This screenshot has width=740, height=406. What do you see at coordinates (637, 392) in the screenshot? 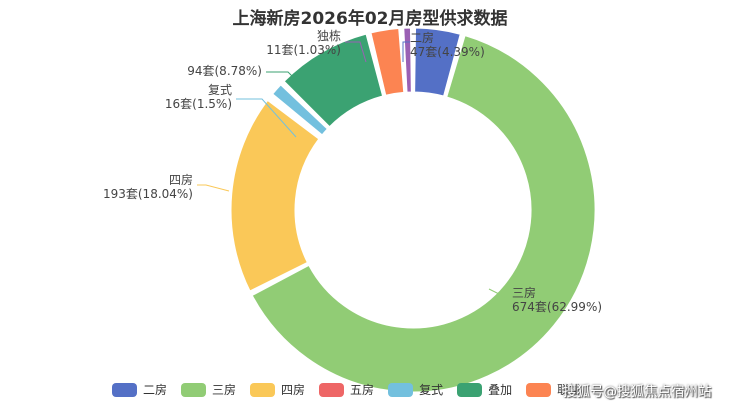
I see `watermark: 搜狐号@搜狐焦点宿州站` at bounding box center [637, 392].